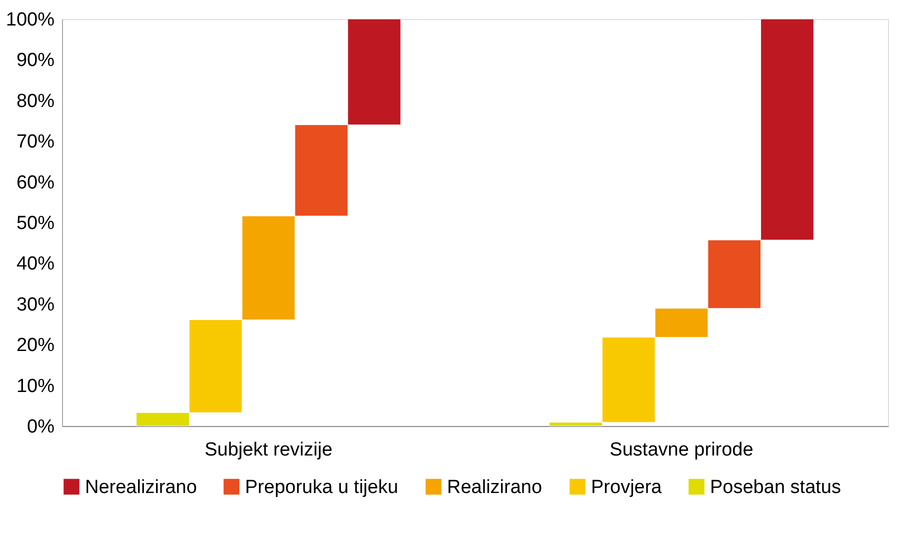 The image size is (917, 537). Describe the element at coordinates (35, 61) in the screenshot. I see `y-tick-label: 90%` at that location.